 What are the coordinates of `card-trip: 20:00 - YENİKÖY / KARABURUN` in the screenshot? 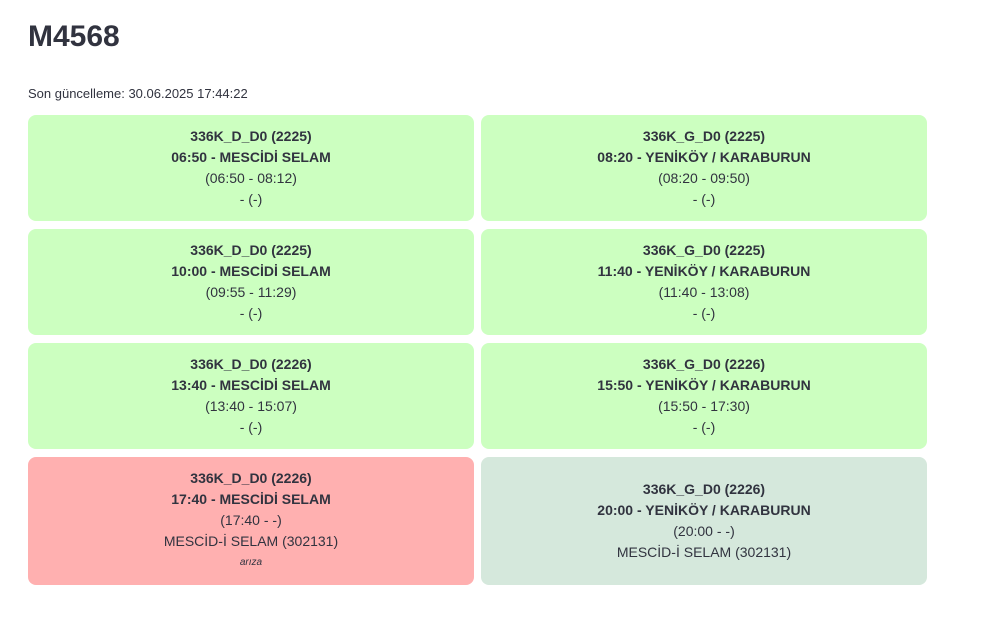 It's located at (704, 510).